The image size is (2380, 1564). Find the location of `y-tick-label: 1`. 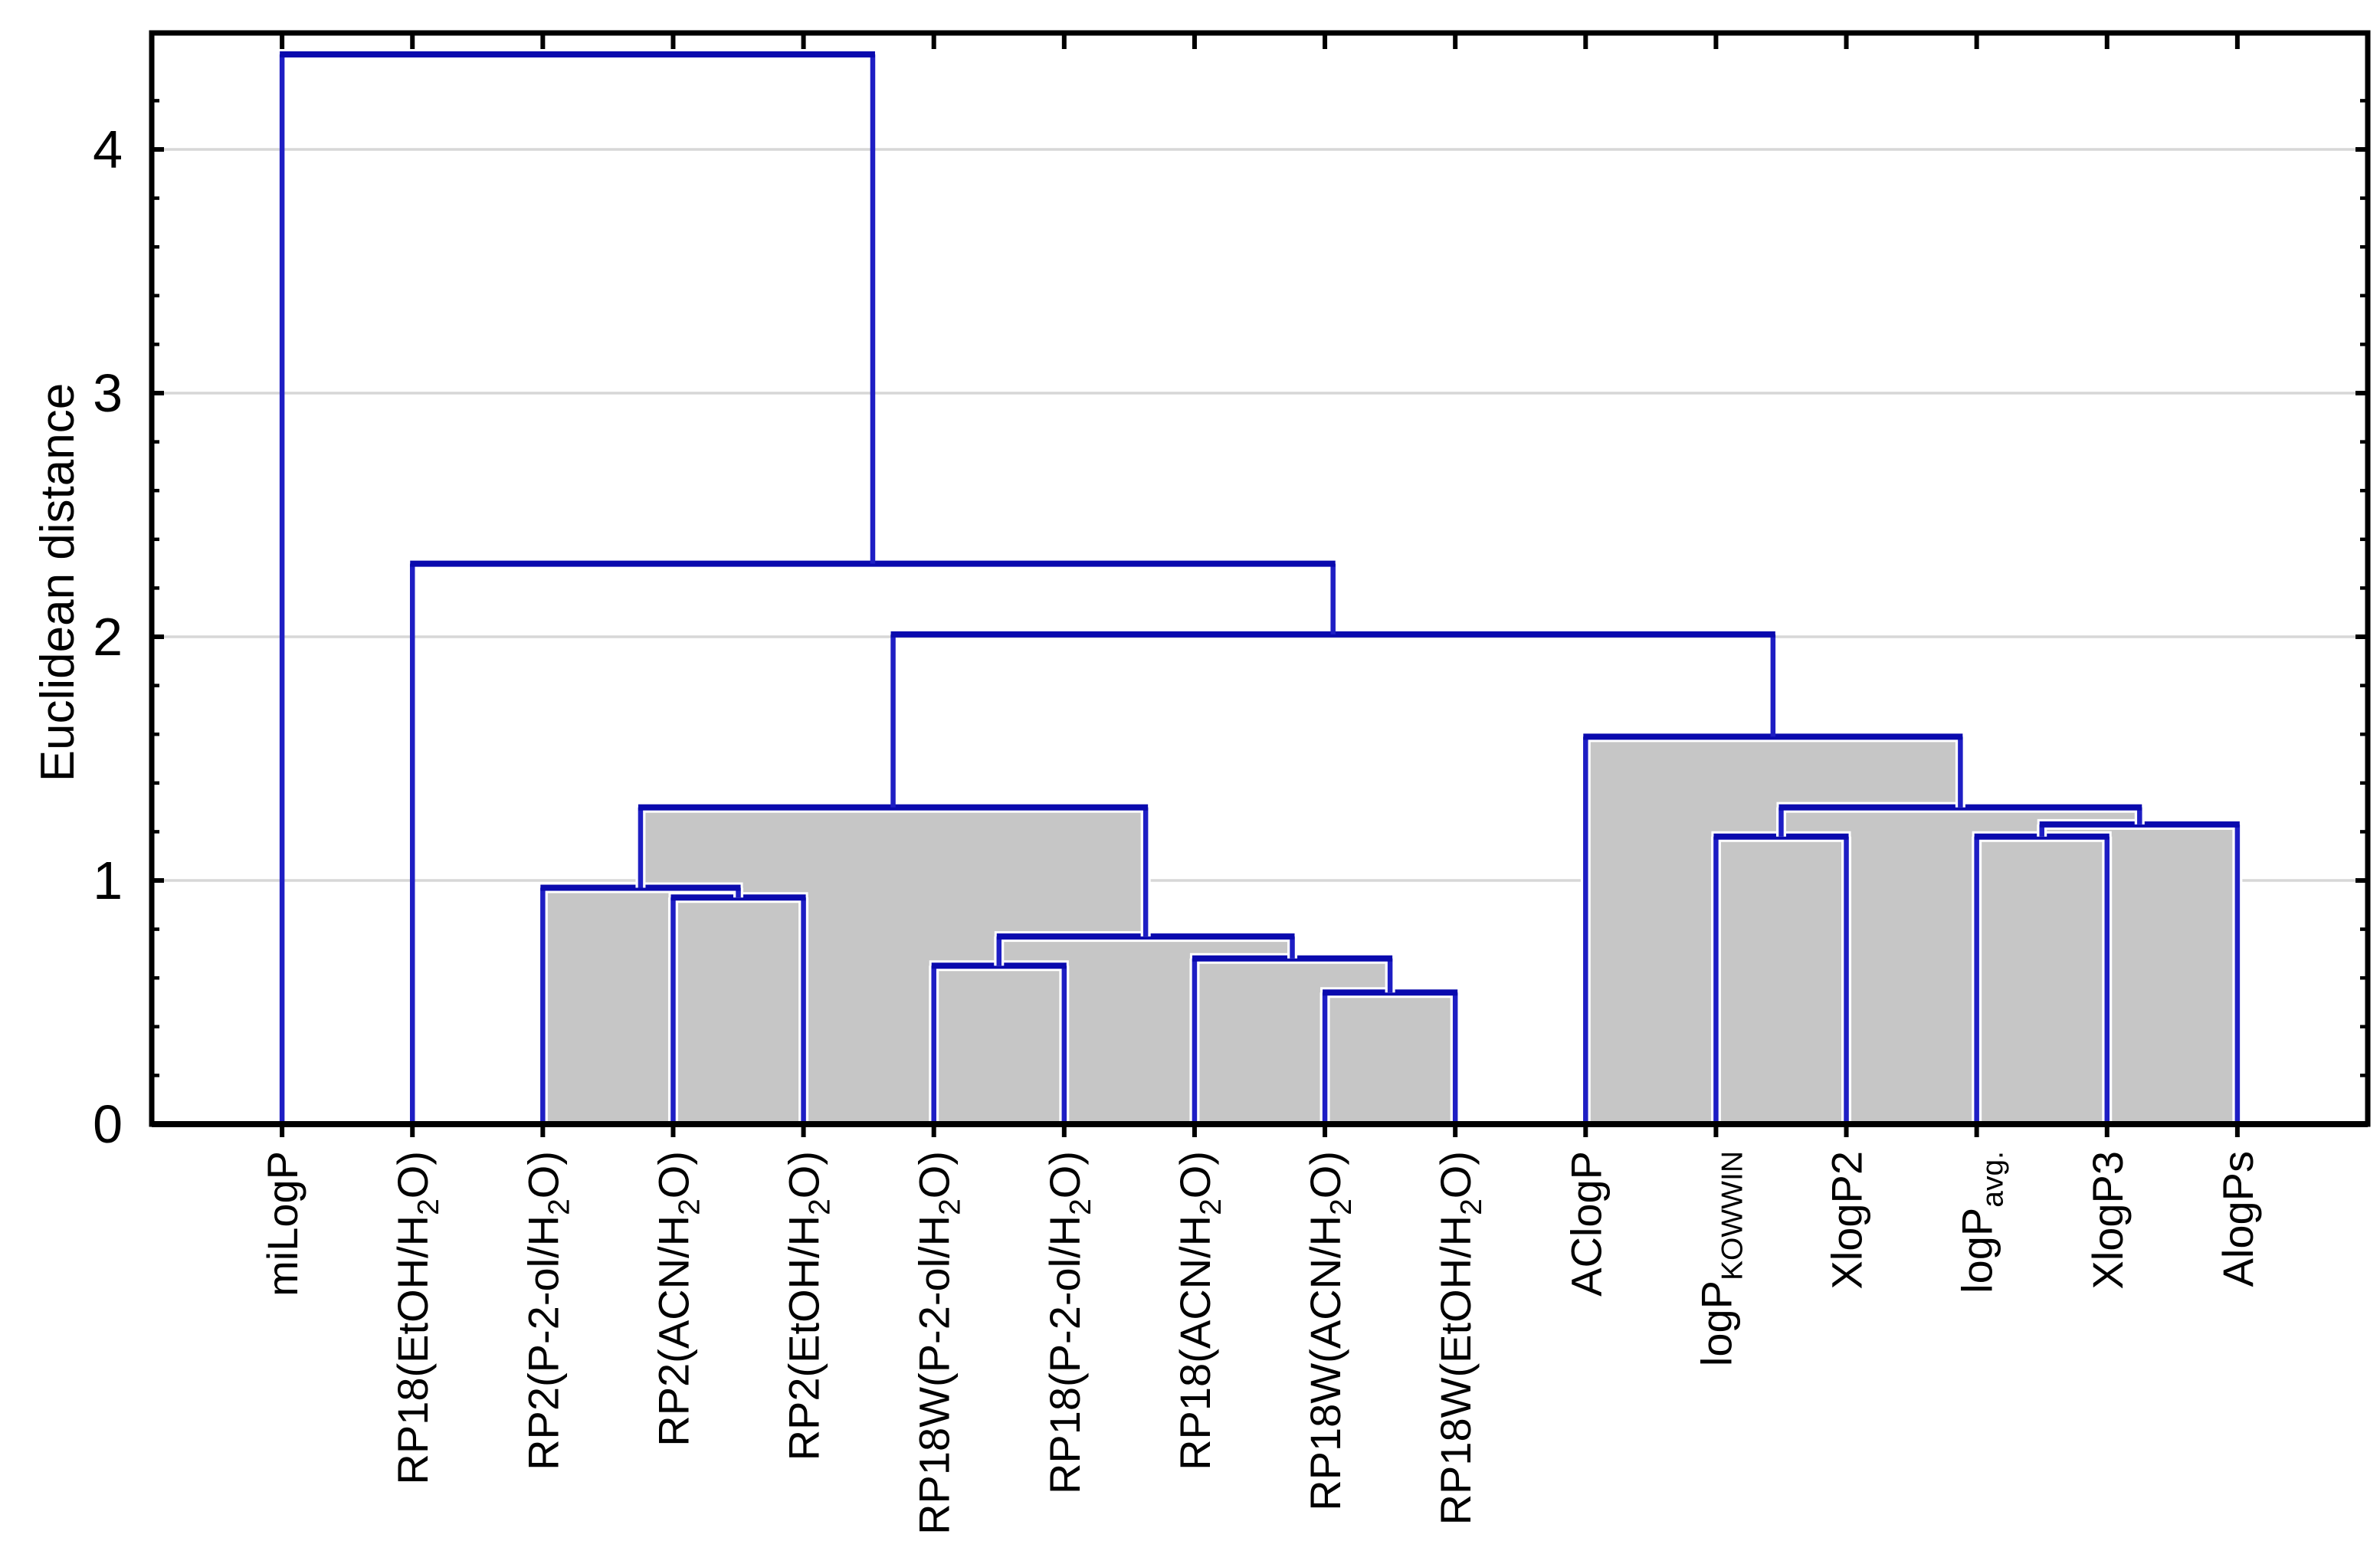

y-tick-label: 1 is located at coordinates (108, 880).